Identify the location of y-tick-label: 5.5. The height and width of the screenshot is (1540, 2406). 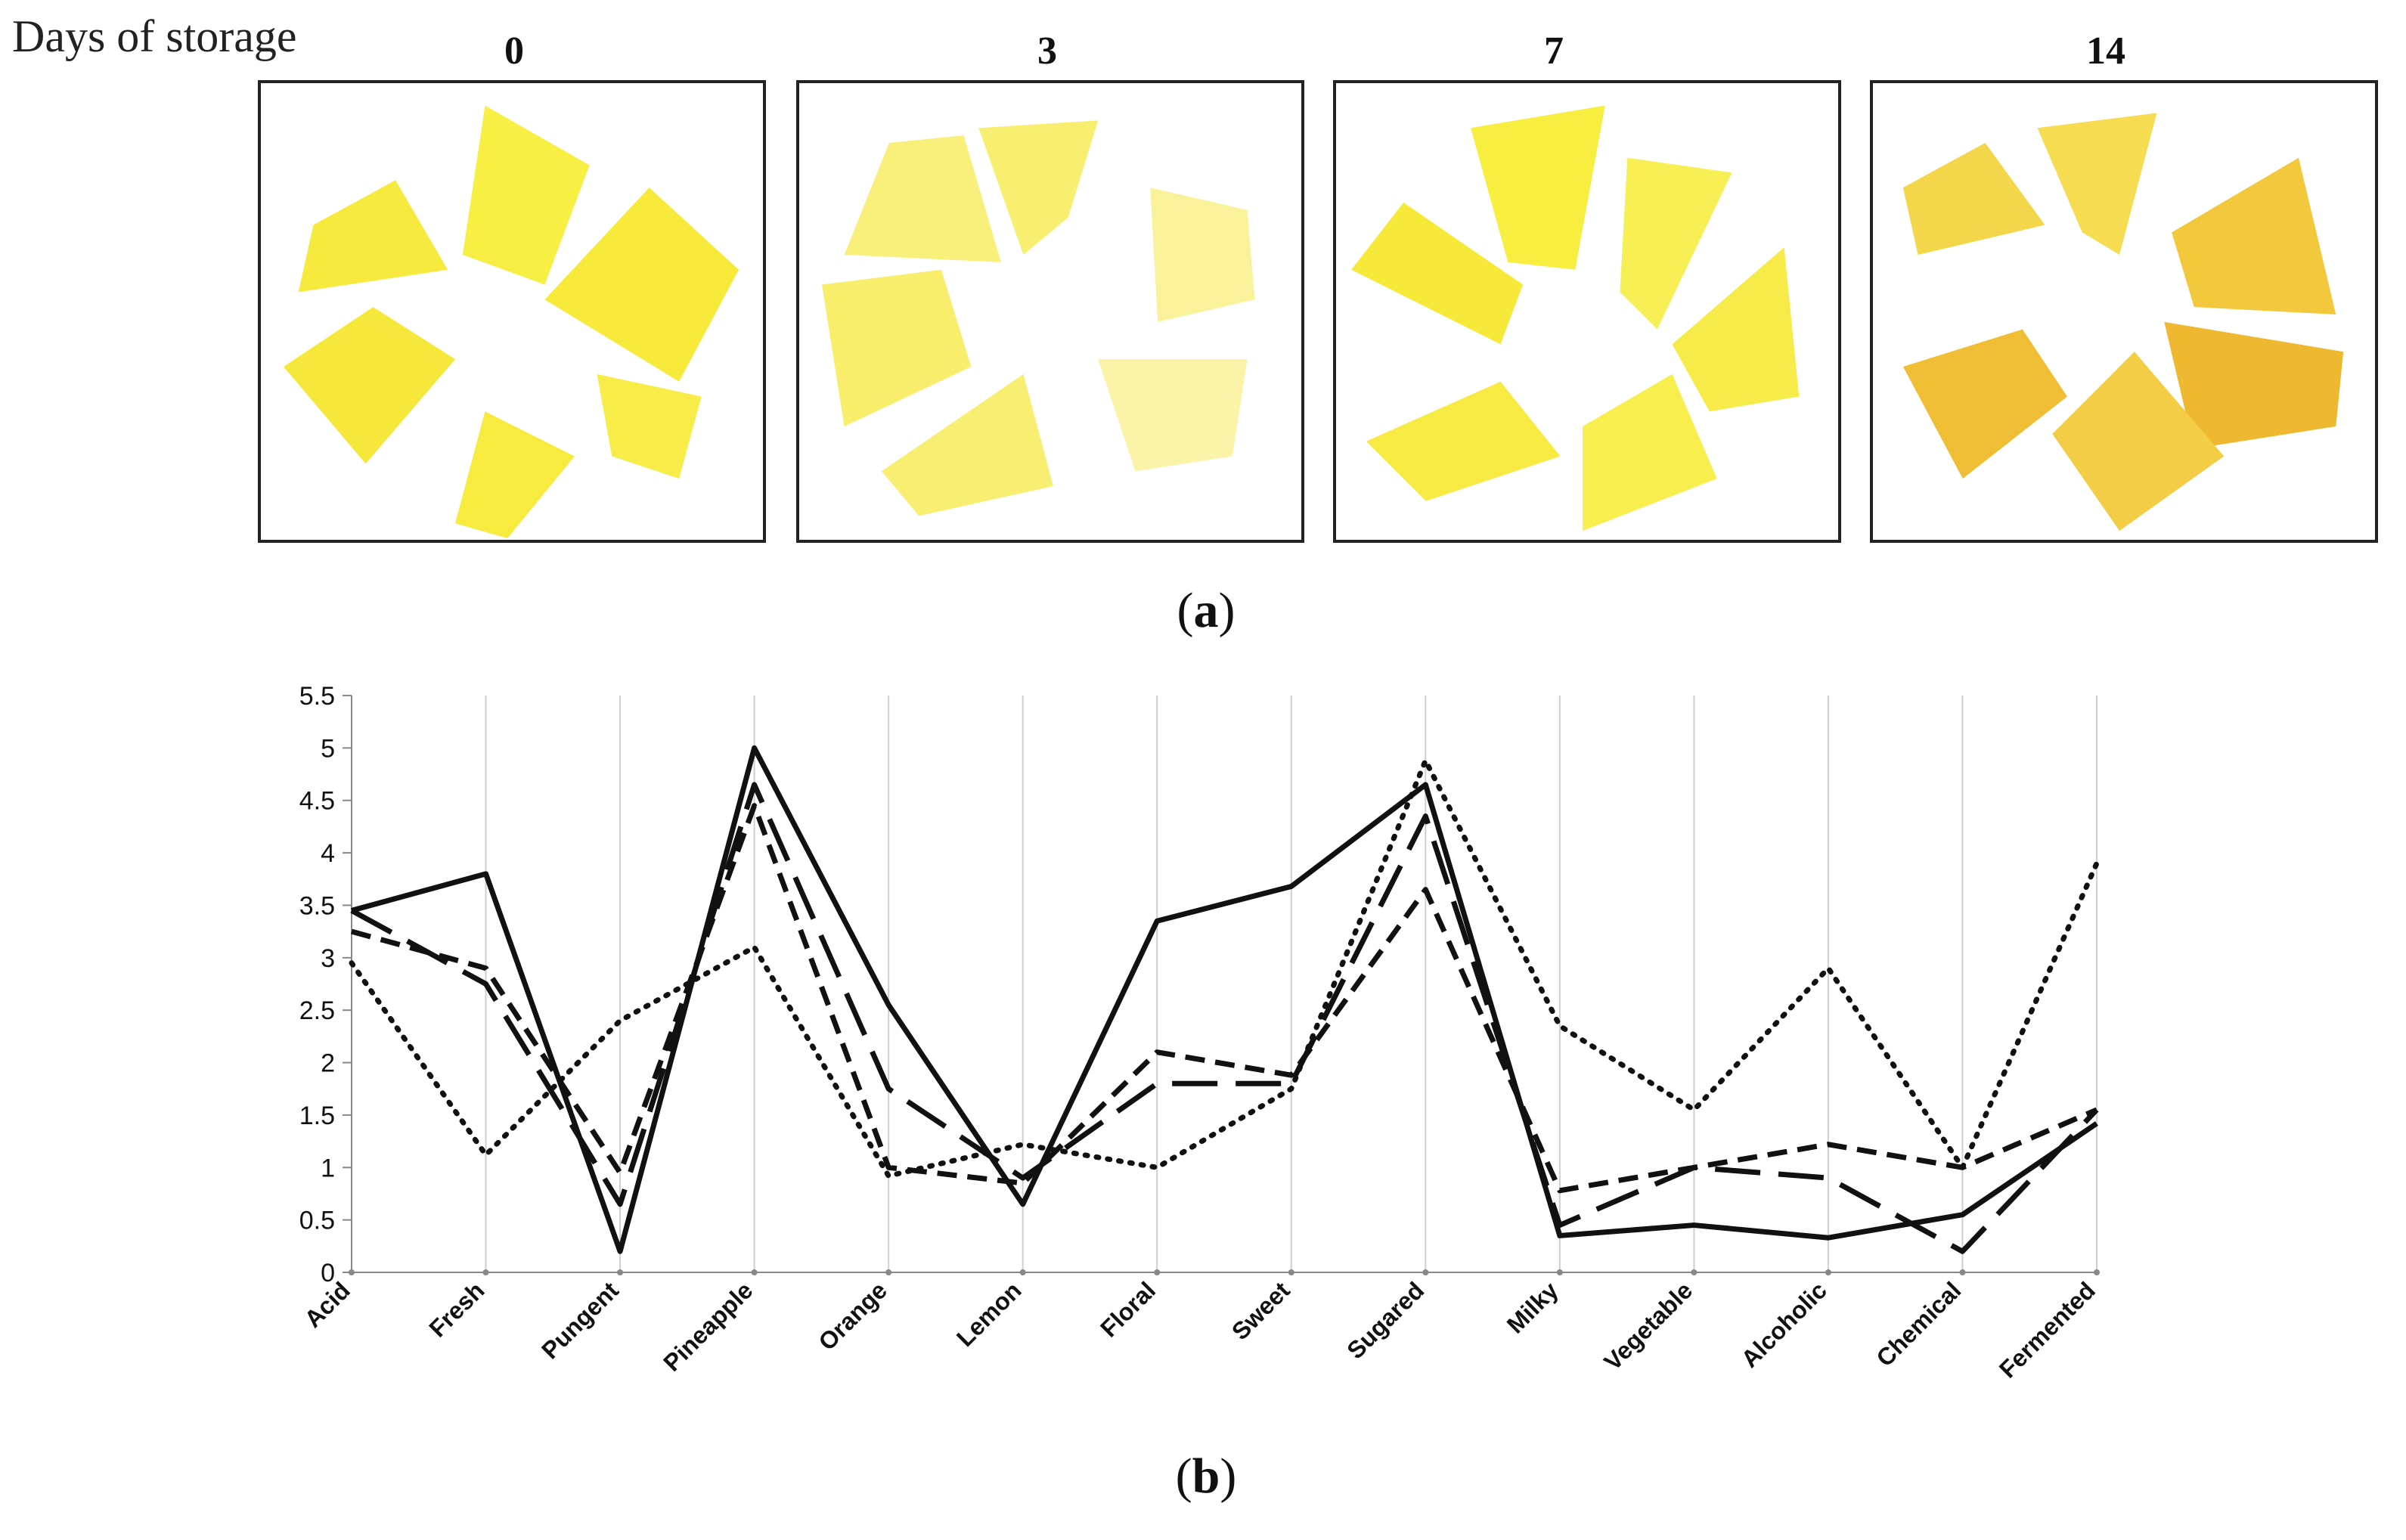
(317, 696).